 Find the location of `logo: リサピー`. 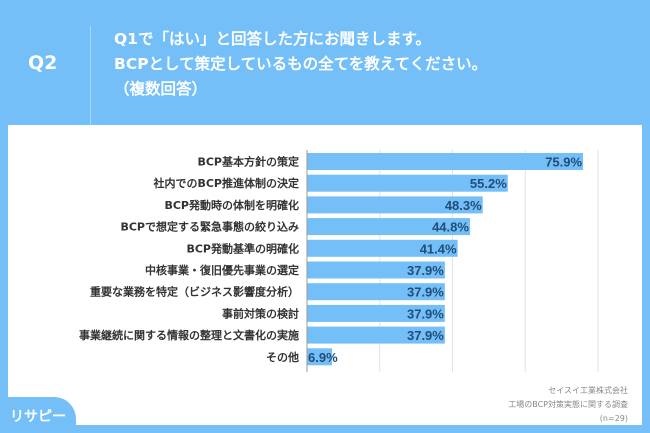

logo: リサピー is located at coordinates (38, 415).